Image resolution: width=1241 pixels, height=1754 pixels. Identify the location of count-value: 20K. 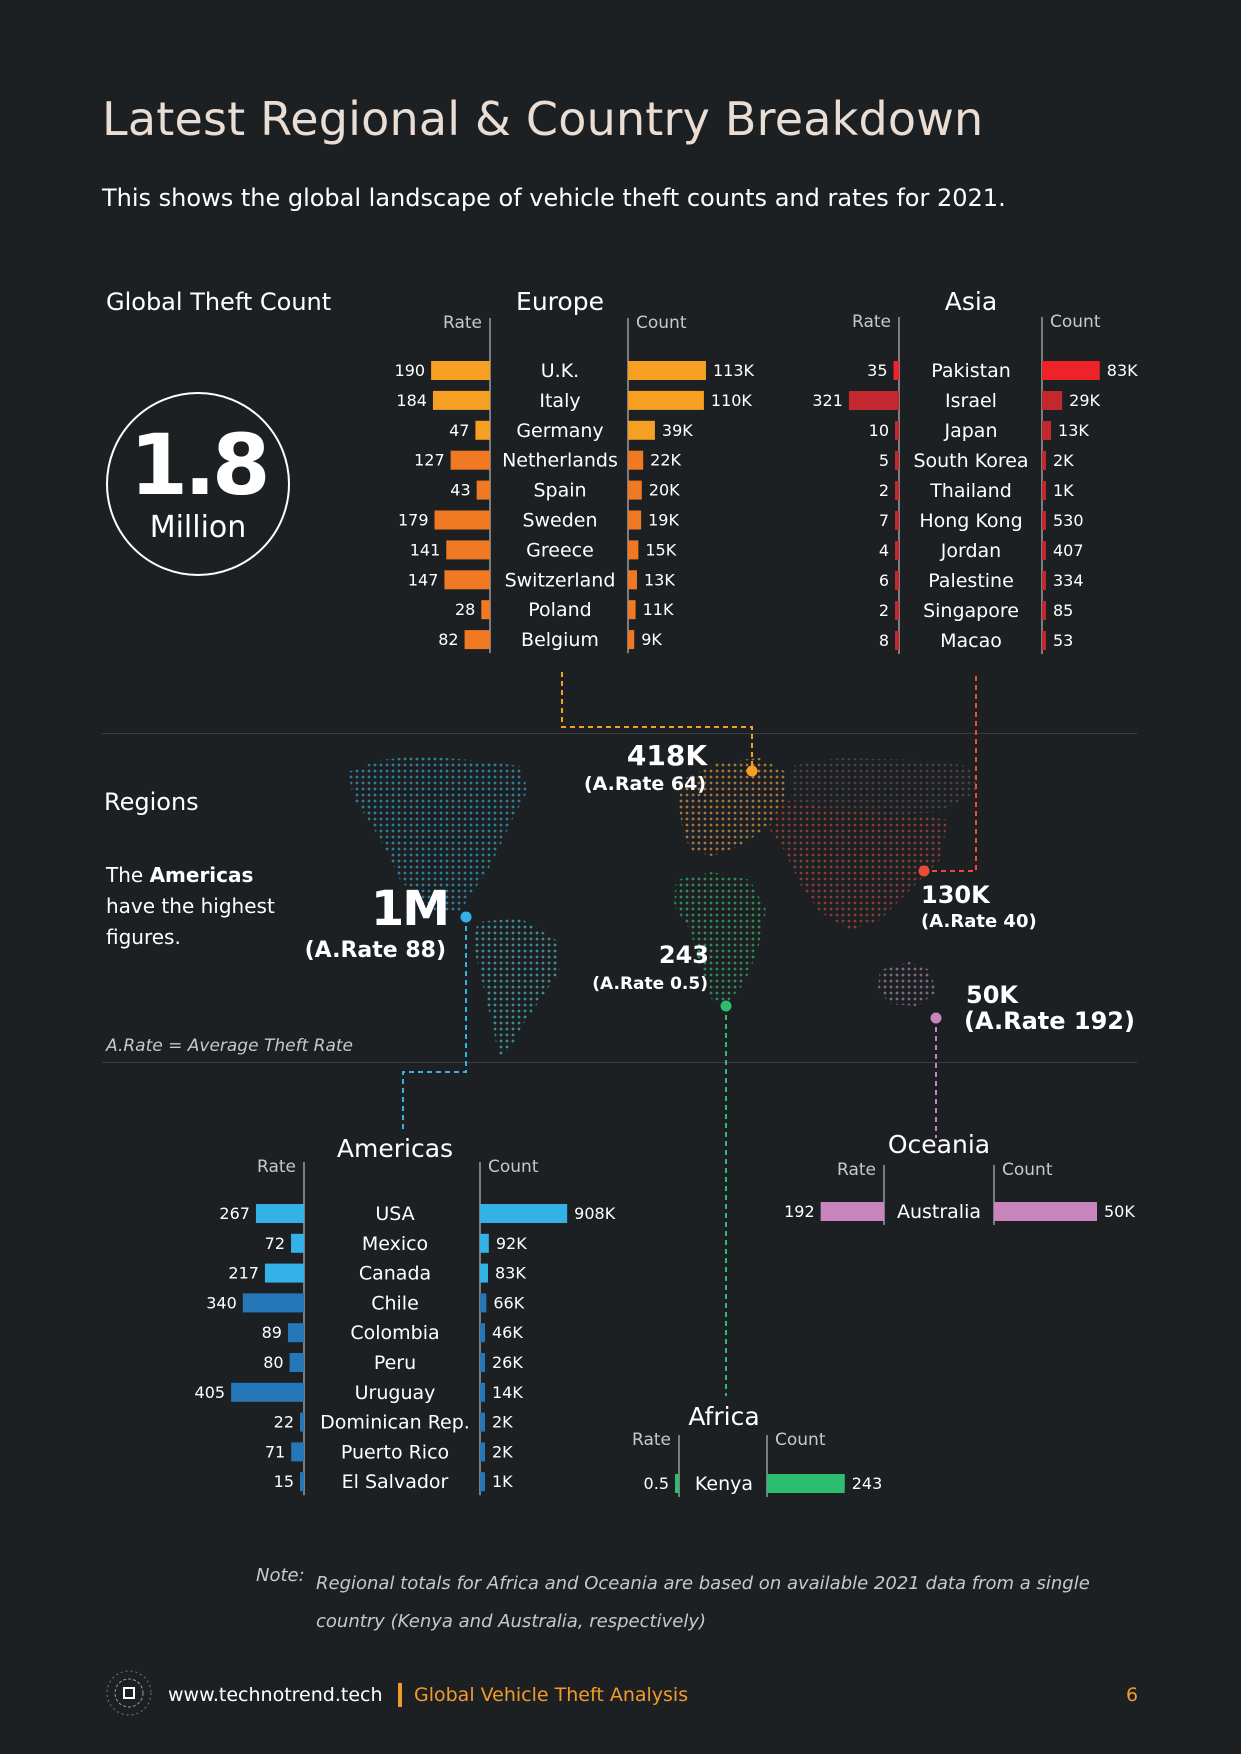
(664, 490).